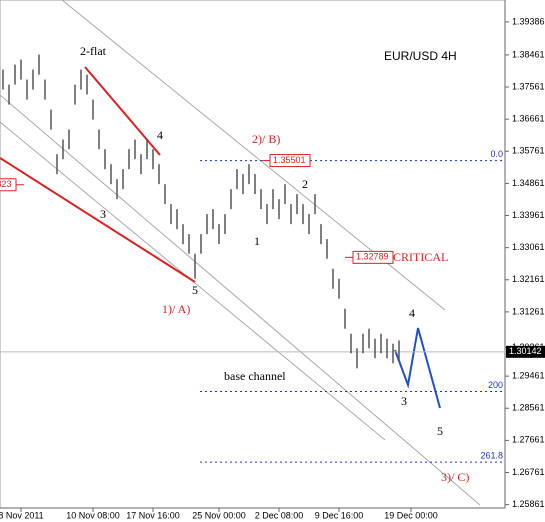 The height and width of the screenshot is (522, 545). What do you see at coordinates (6, 184) in the screenshot?
I see `price-label: 1.34823` at bounding box center [6, 184].